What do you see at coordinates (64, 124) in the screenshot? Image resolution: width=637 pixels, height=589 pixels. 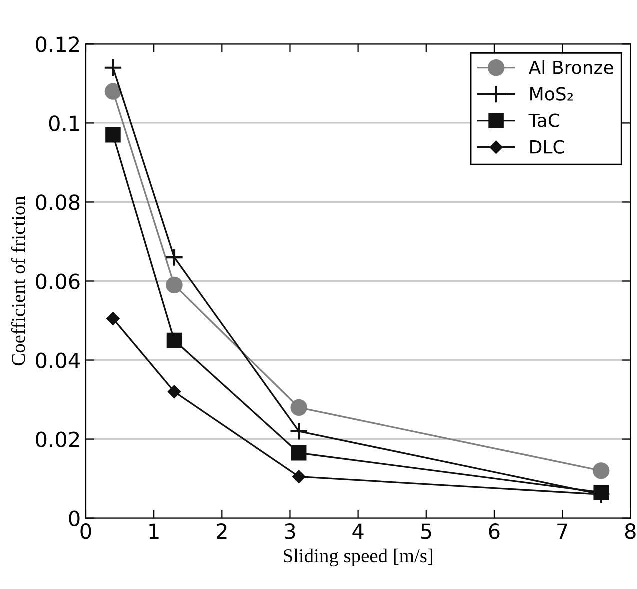 I see `y-tick-label: 0.1` at bounding box center [64, 124].